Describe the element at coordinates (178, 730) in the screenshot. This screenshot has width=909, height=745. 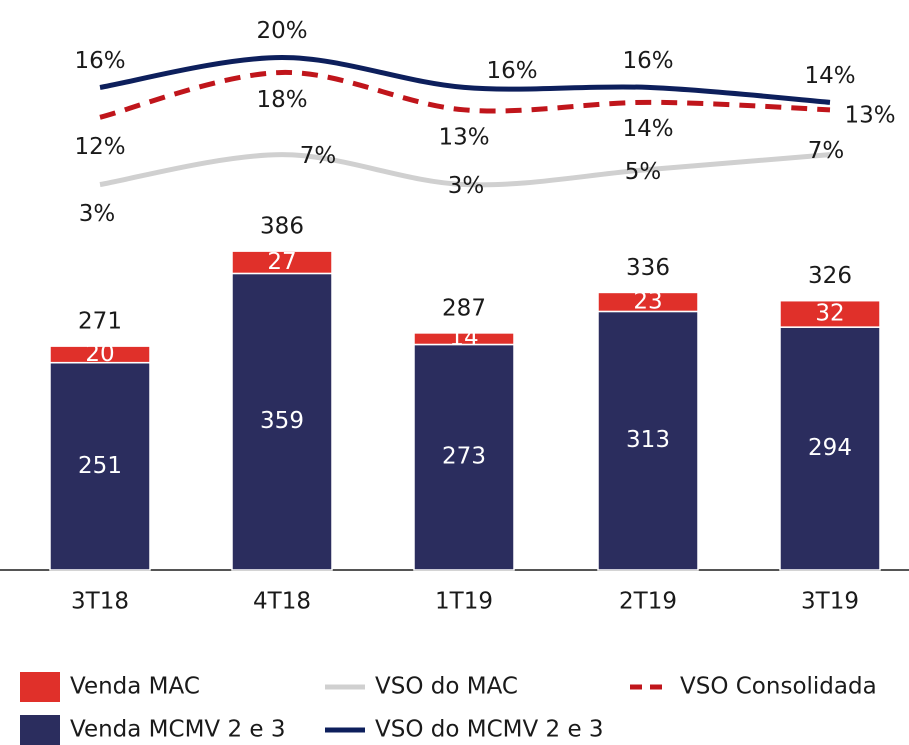
I see `legend-label: Venda MCMV 2 e 3` at that location.